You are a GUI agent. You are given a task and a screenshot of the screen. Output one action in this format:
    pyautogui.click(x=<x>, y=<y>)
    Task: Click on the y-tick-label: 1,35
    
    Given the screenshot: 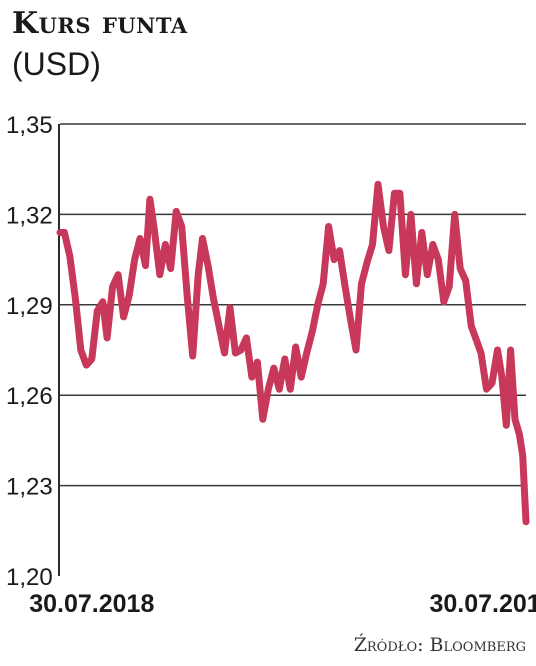 What is the action you would take?
    pyautogui.click(x=29, y=125)
    